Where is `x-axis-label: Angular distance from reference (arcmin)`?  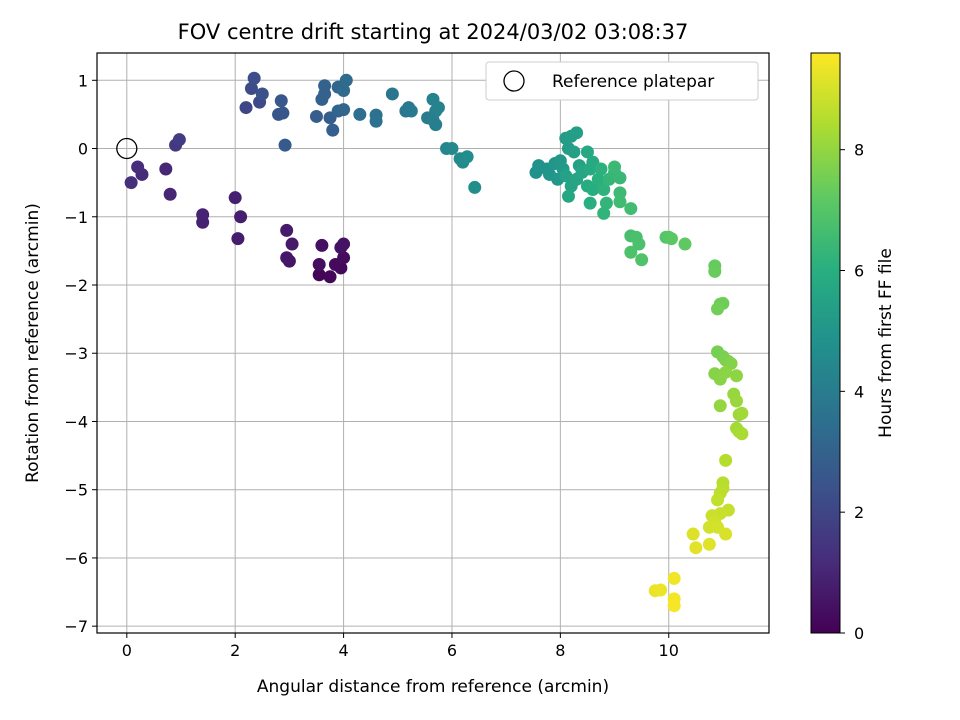 x-axis-label: Angular distance from reference (arcmin) is located at coordinates (433, 687).